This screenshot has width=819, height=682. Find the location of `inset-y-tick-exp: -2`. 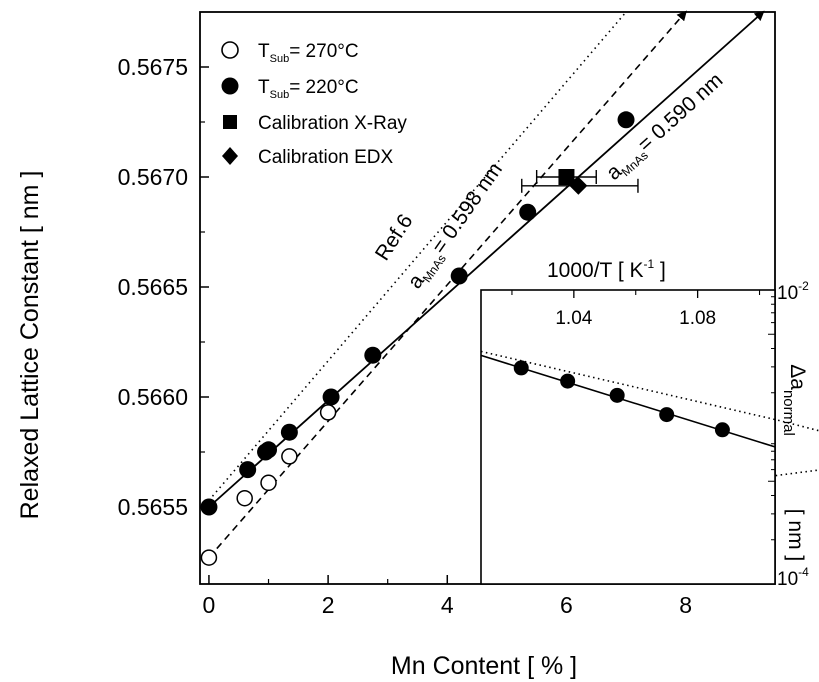

inset-y-tick-exp: -2 is located at coordinates (803, 286).